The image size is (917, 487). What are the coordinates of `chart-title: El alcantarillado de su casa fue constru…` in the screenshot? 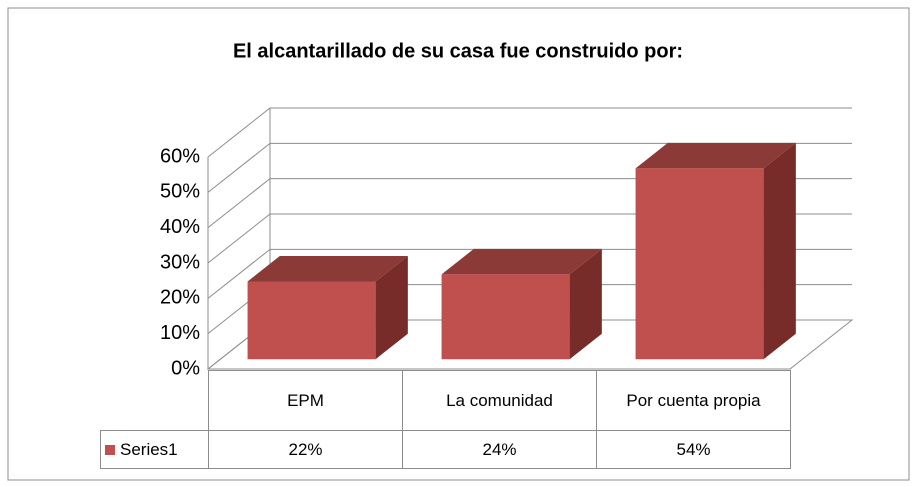 It's located at (458, 51).